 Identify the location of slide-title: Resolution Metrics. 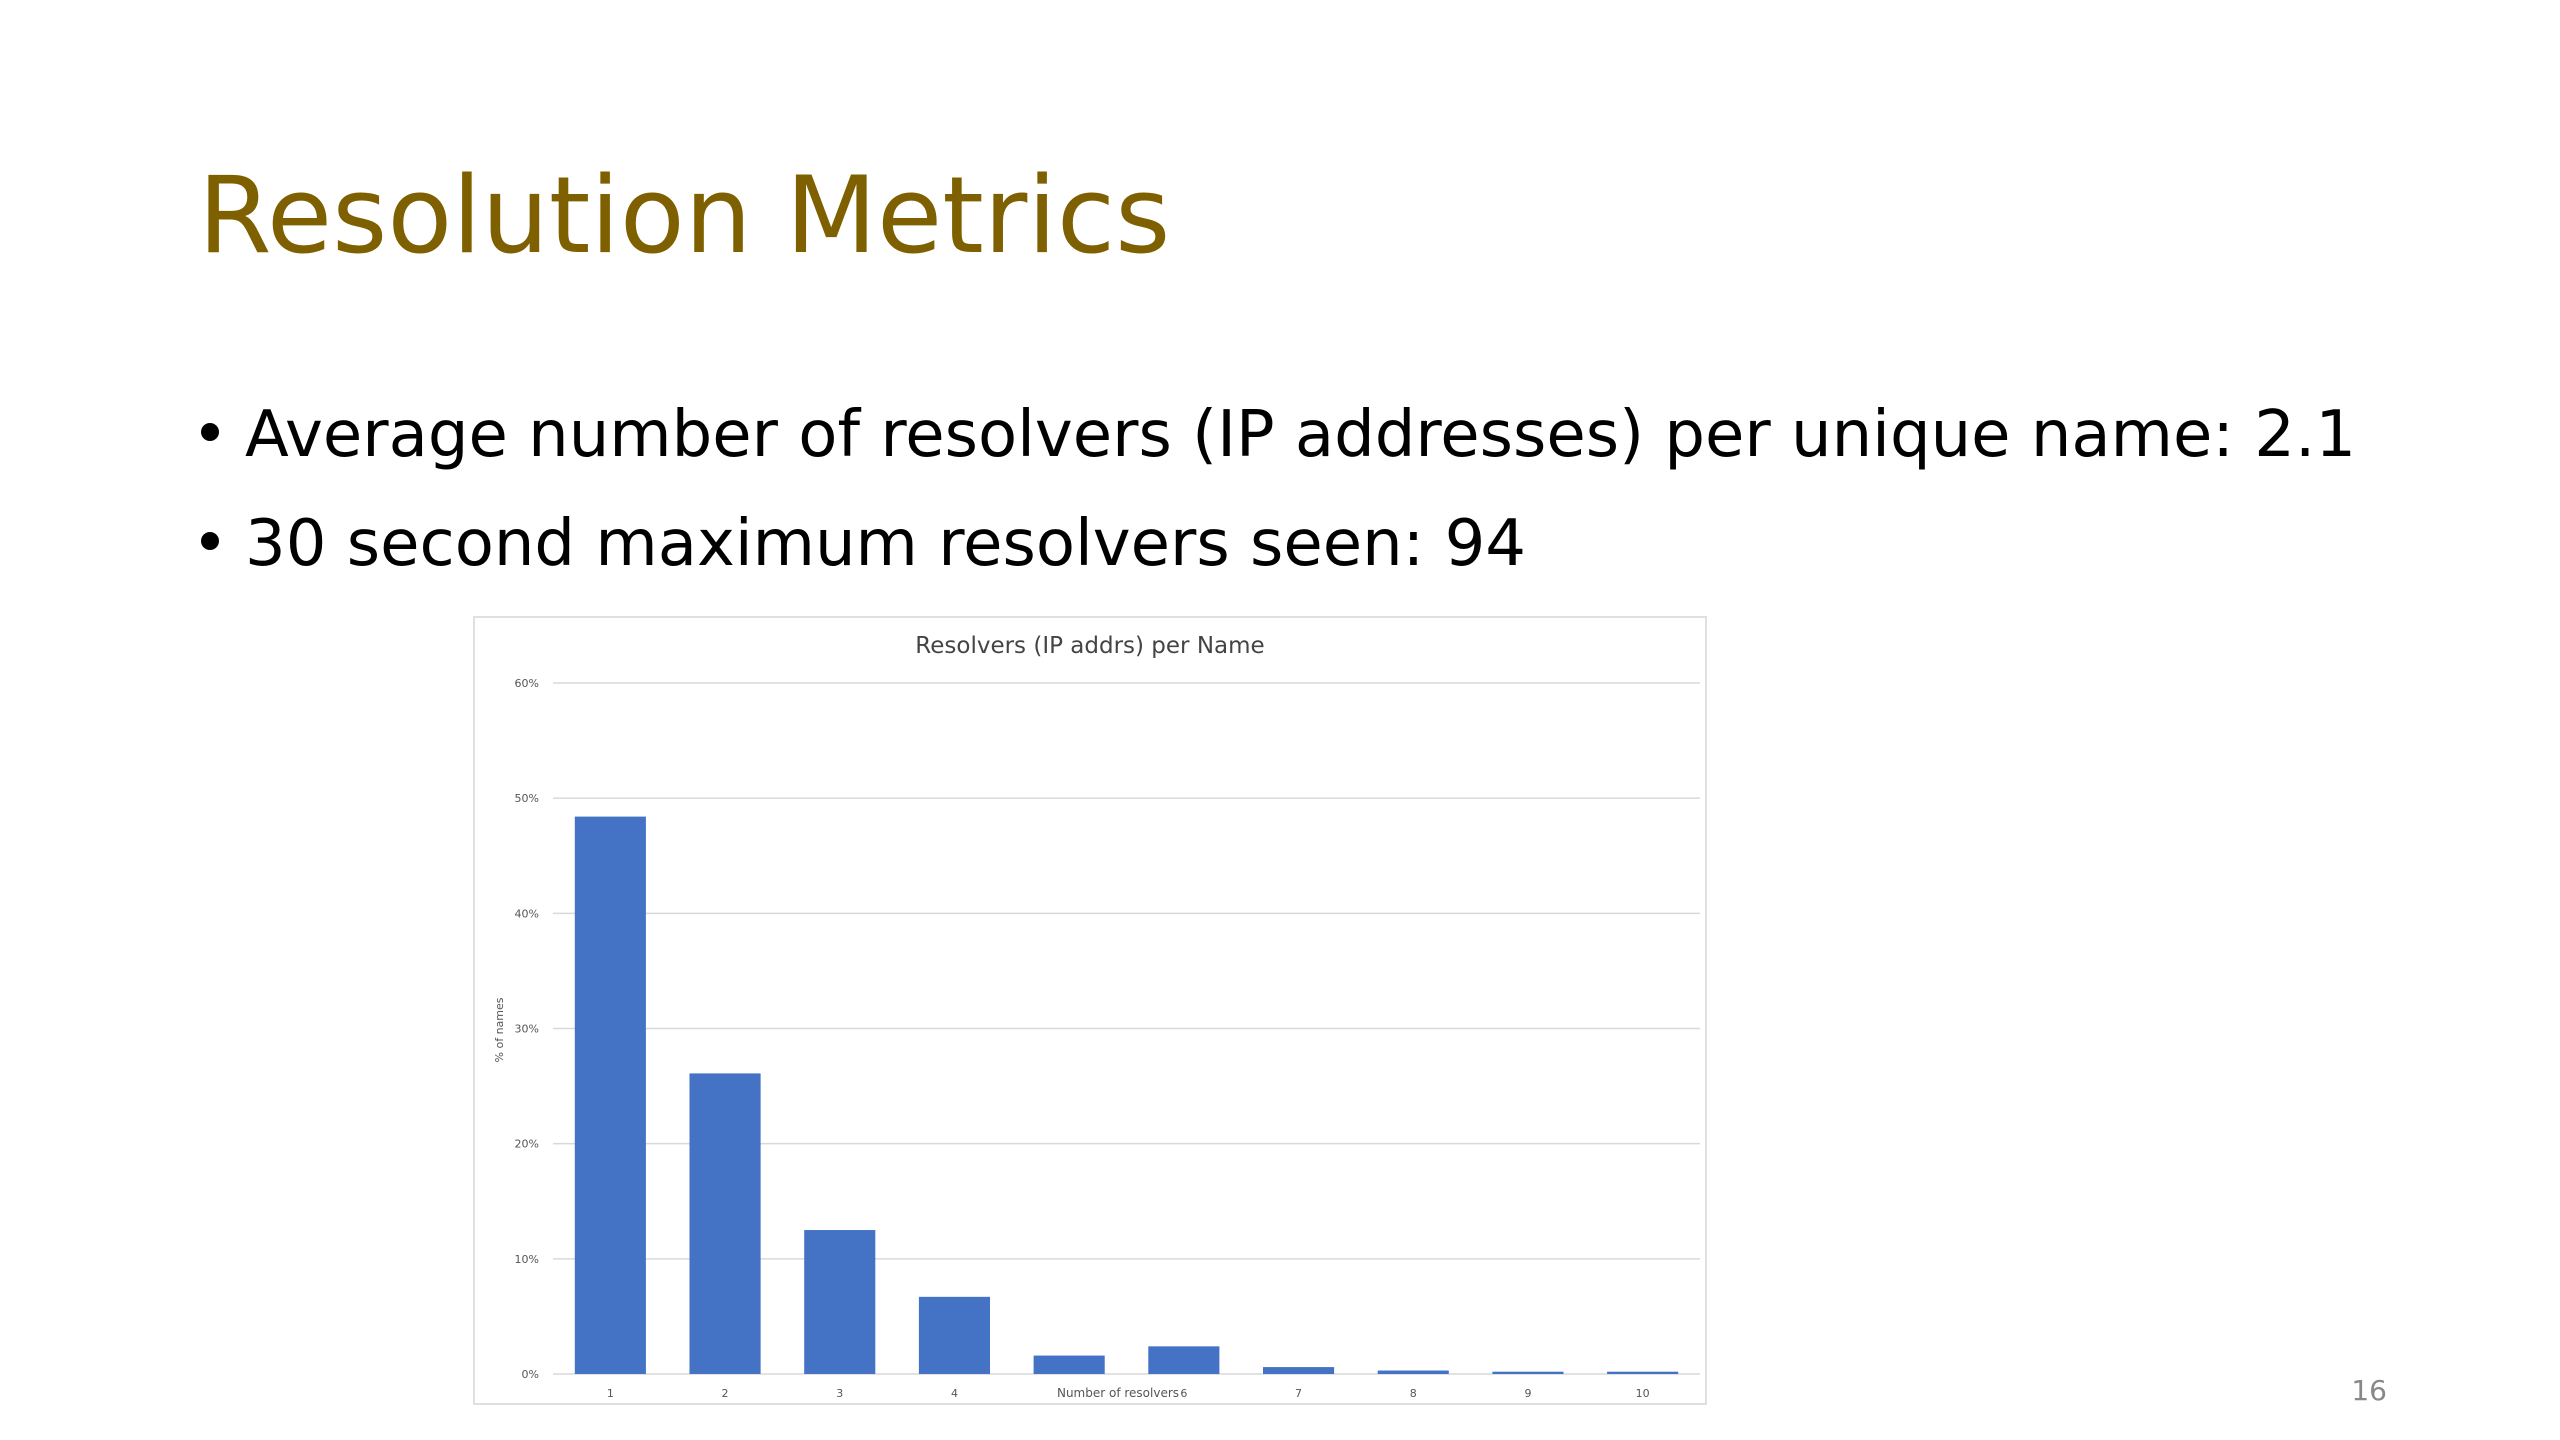
(684, 215).